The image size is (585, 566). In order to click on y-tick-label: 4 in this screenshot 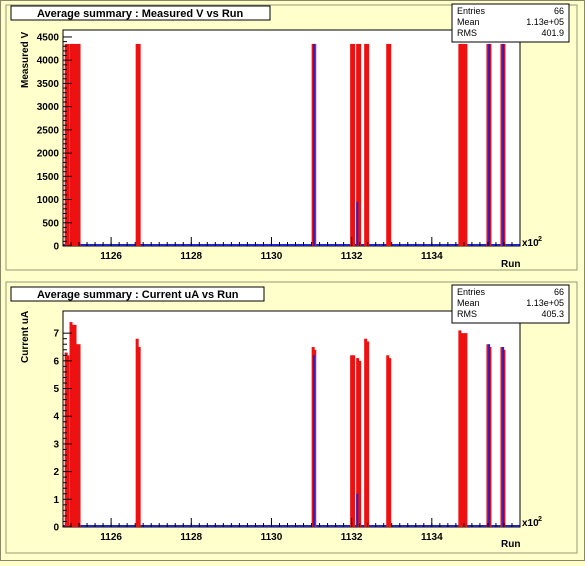, I will do `click(56, 417)`.